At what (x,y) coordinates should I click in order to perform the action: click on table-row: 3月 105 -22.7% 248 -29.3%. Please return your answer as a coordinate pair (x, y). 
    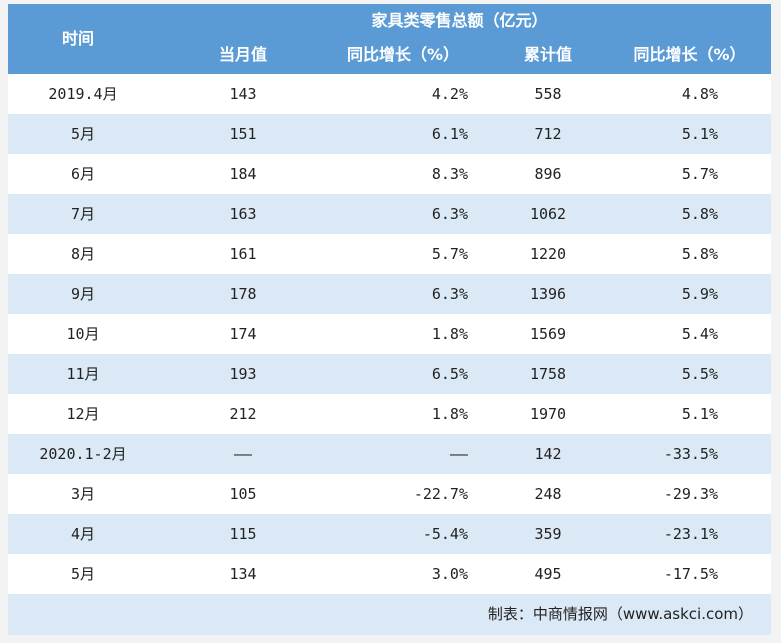
    Looking at the image, I should click on (389, 494).